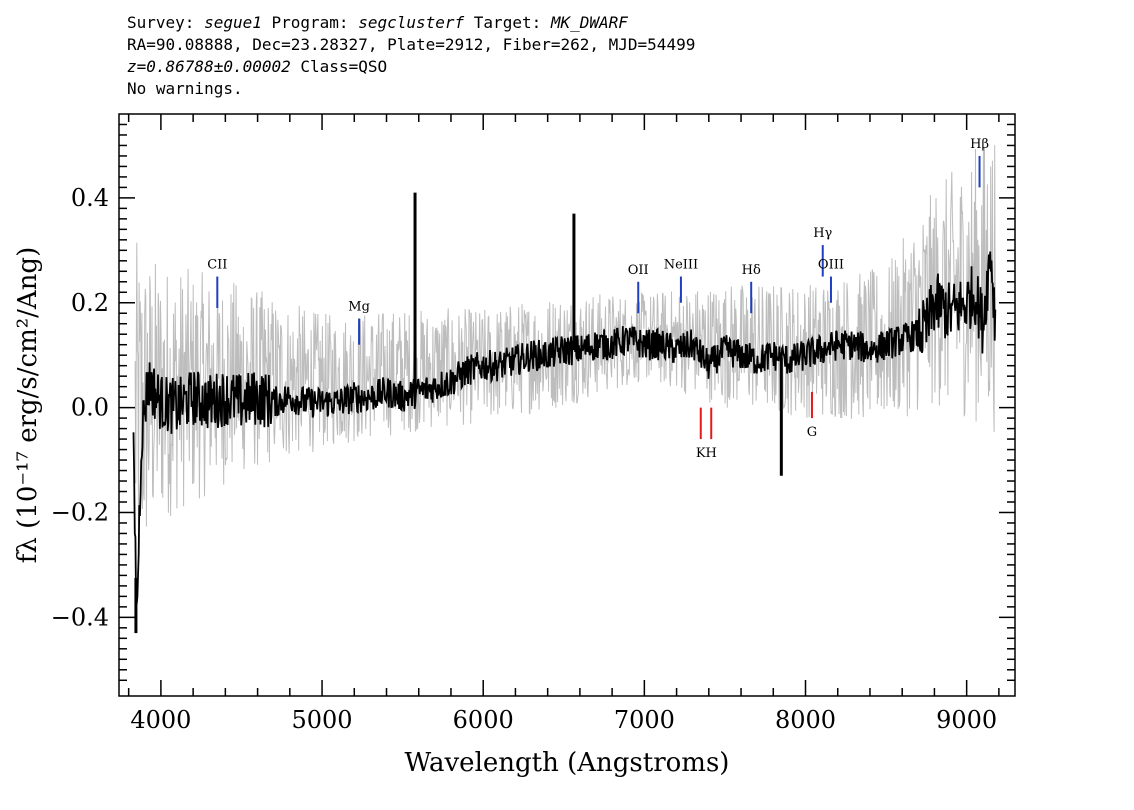  Describe the element at coordinates (831, 280) in the screenshot. I see `line-marker: OIII` at that location.